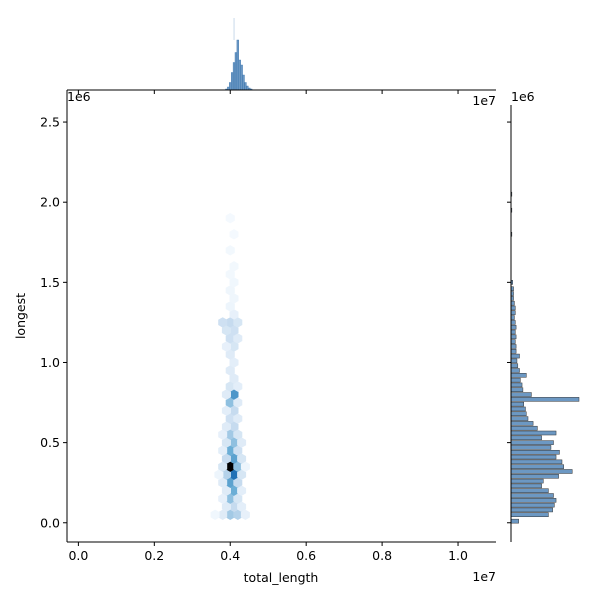 The width and height of the screenshot is (600, 600). I want to click on x-tick-label: 0.6, so click(306, 555).